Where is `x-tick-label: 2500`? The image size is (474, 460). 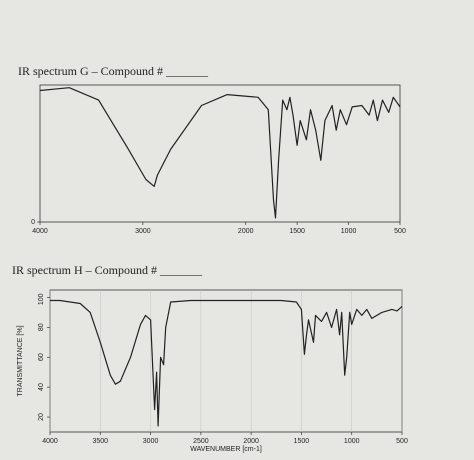 x-tick-label: 2500 is located at coordinates (201, 441).